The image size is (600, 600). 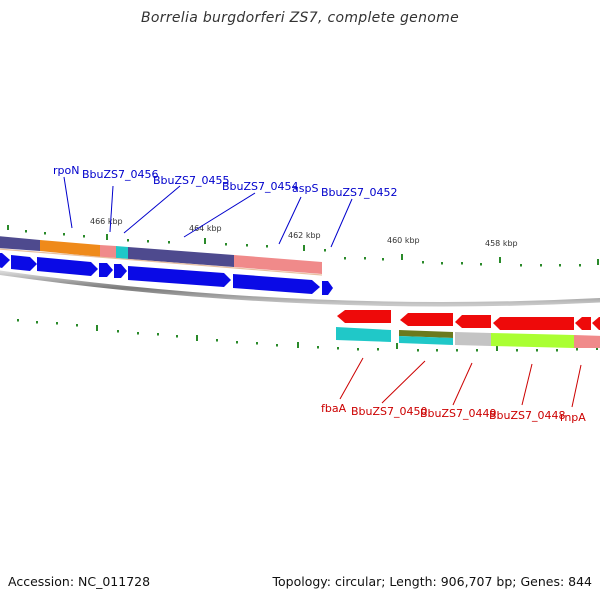 What do you see at coordinates (181, 257) in the screenshot?
I see `feature-segment-purple` at bounding box center [181, 257].